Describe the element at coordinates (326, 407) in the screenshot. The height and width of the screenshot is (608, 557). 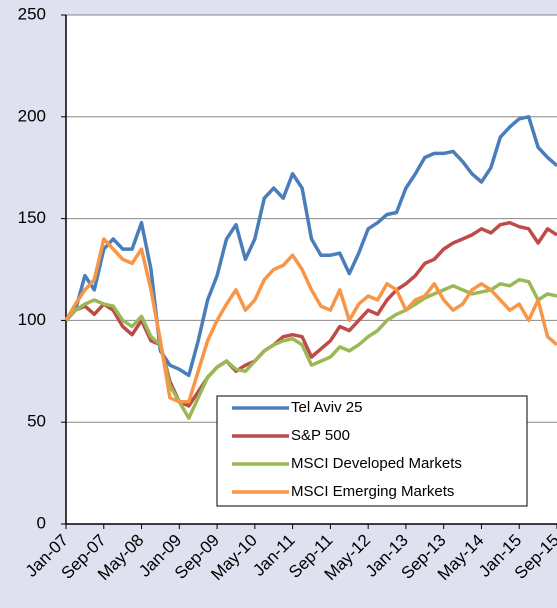
I see `legend-label: Tel Aviv 25` at that location.